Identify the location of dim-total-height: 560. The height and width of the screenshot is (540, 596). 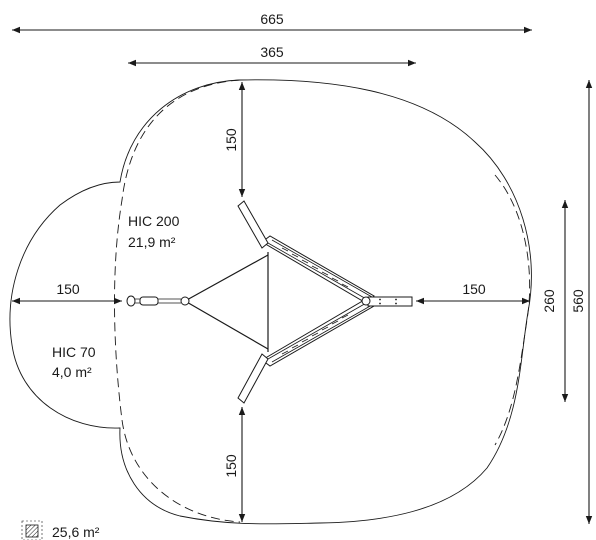
(578, 301).